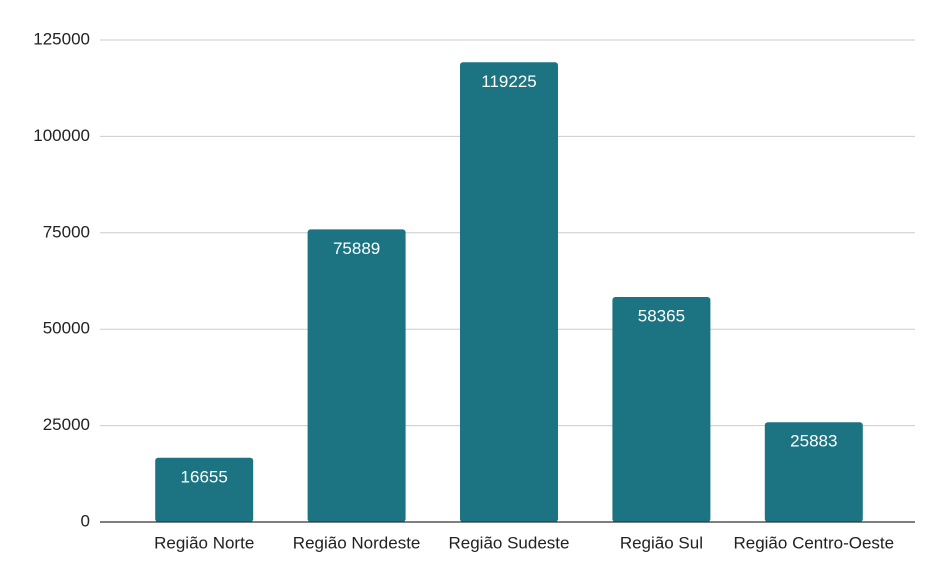  I want to click on x-tick-label: Região Sudeste, so click(509, 542).